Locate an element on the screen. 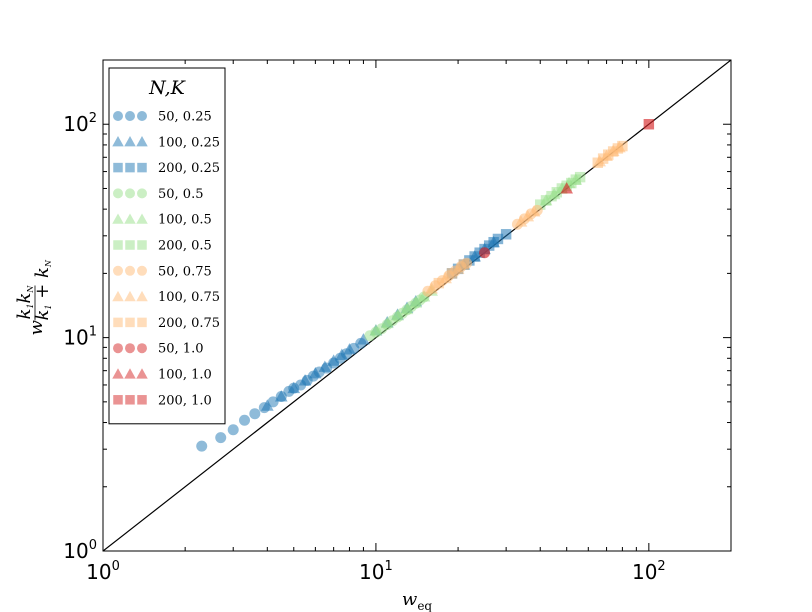 The width and height of the screenshot is (812, 612). legend-entry: 200, 1.0 is located at coordinates (162, 400).